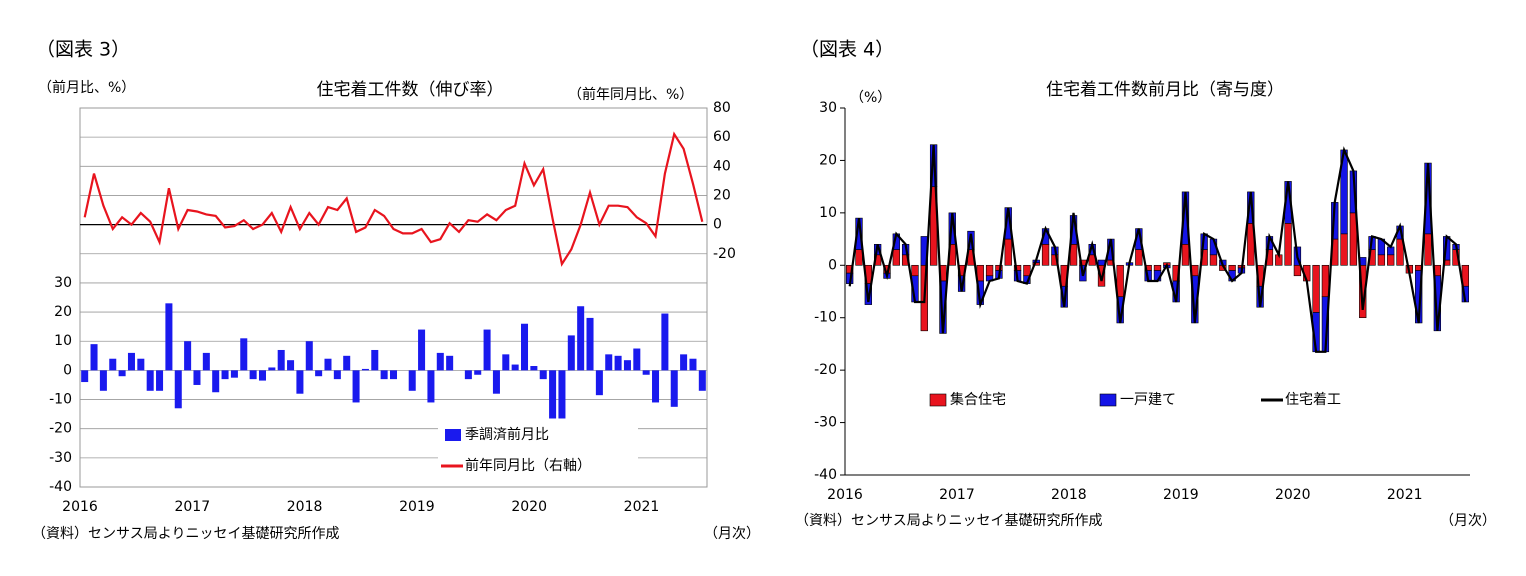 This screenshot has width=1526, height=576. What do you see at coordinates (1165, 90) in the screenshot?
I see `chart-title: 住宅着工件数前月比（寄与度）` at bounding box center [1165, 90].